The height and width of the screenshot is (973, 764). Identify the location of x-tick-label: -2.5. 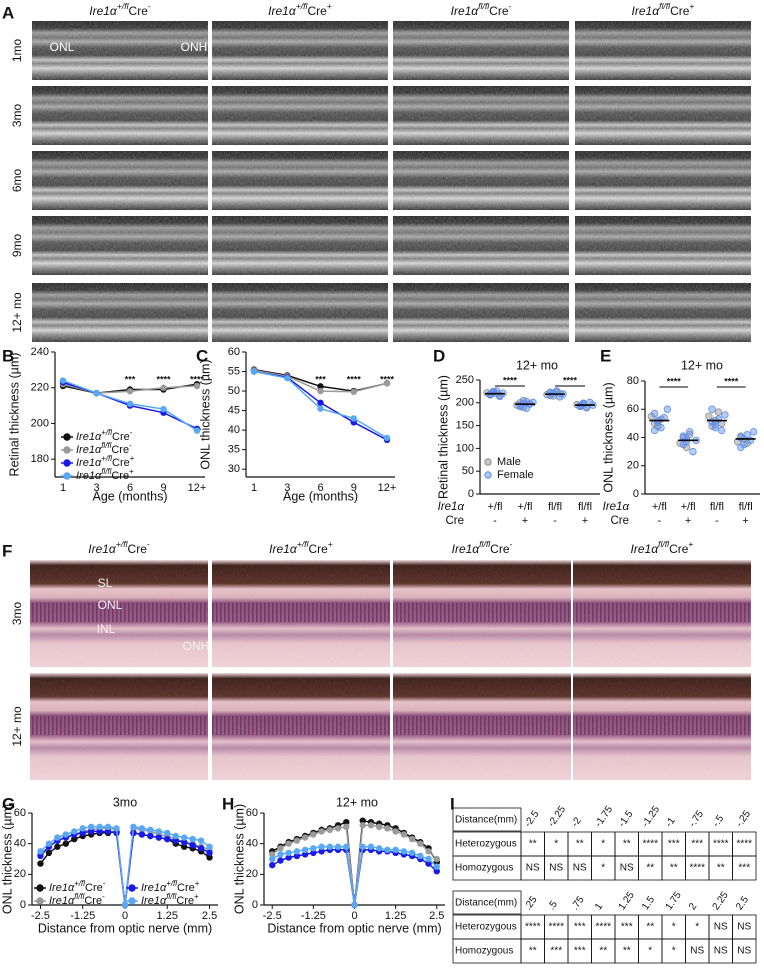
(272, 916).